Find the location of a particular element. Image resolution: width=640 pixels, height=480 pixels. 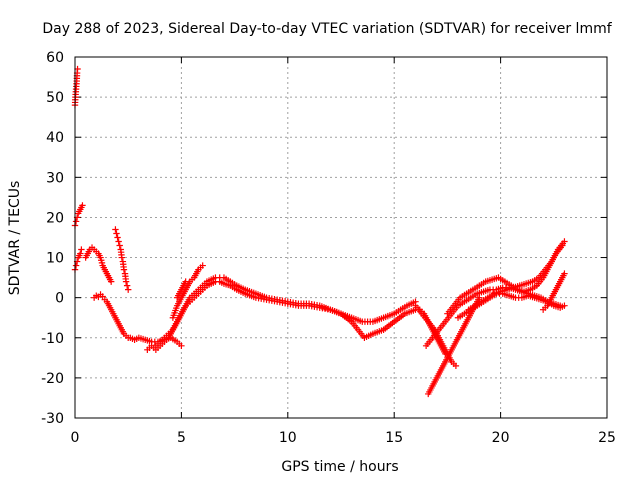

y-tick-label: -20 is located at coordinates (52, 379).